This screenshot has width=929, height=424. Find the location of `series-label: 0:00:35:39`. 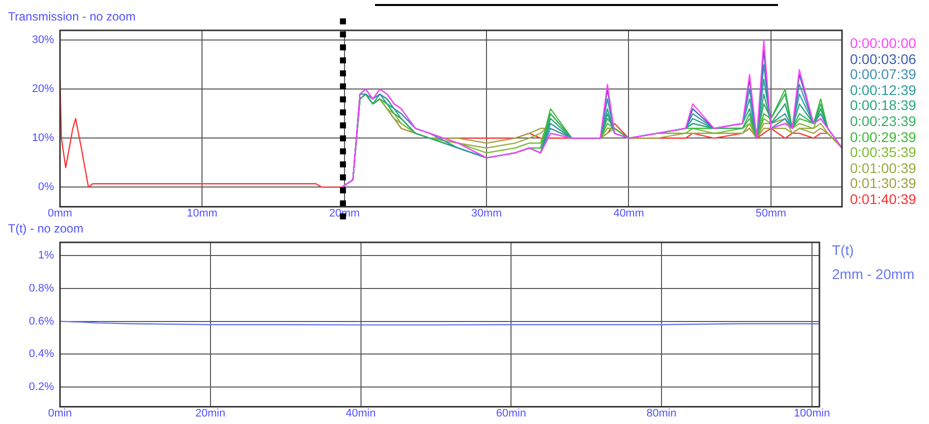

series-label: 0:00:35:39 is located at coordinates (883, 152).